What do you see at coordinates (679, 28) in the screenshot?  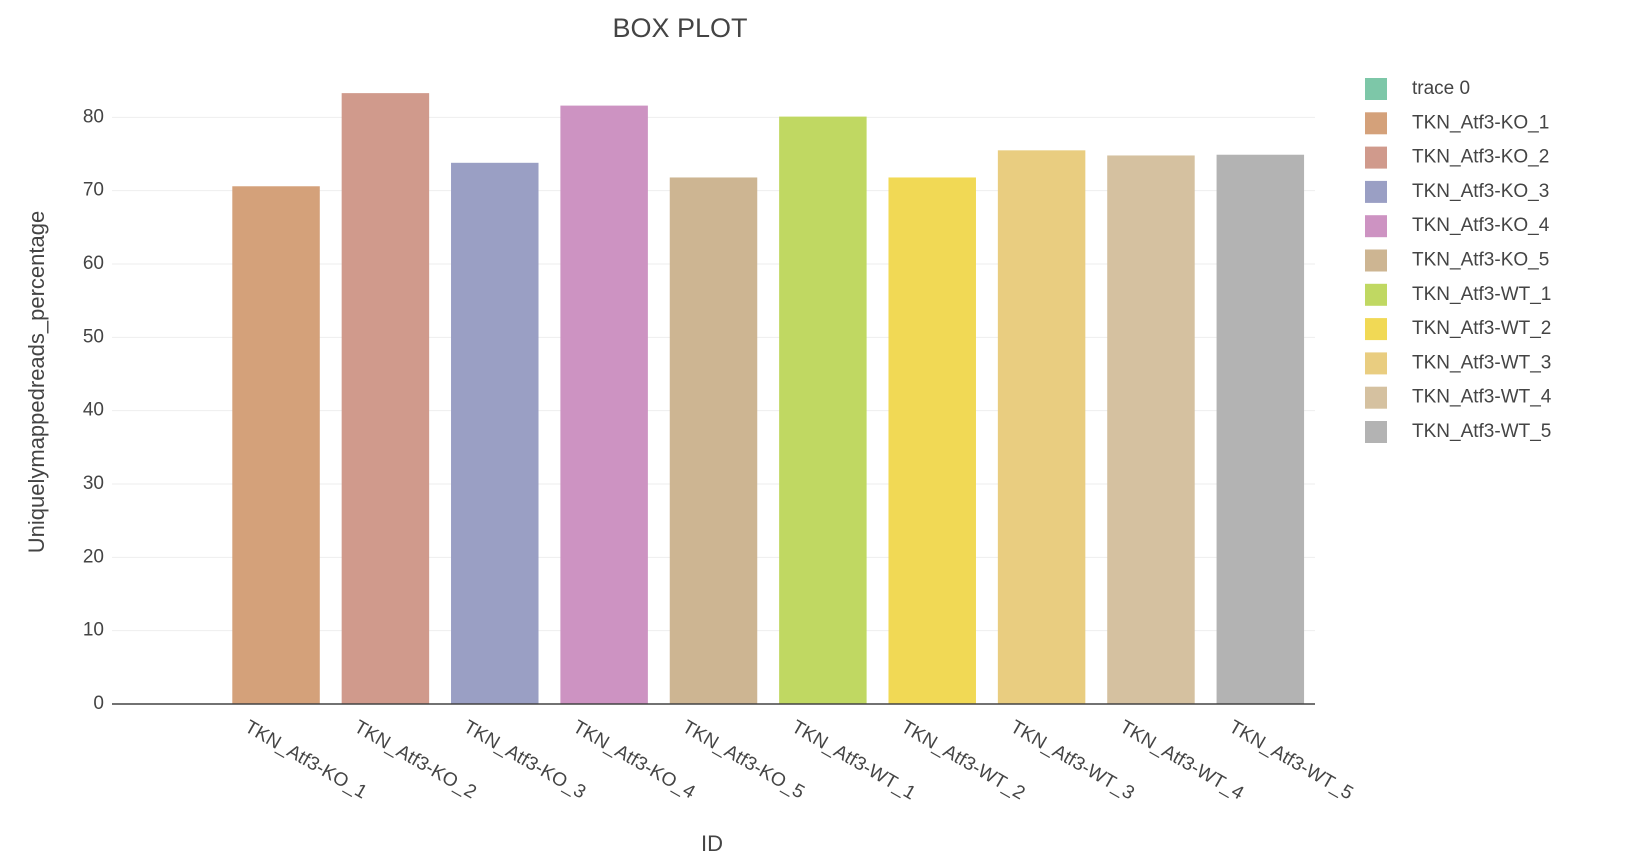 I see `chart-title: BOX PLOT` at bounding box center [679, 28].